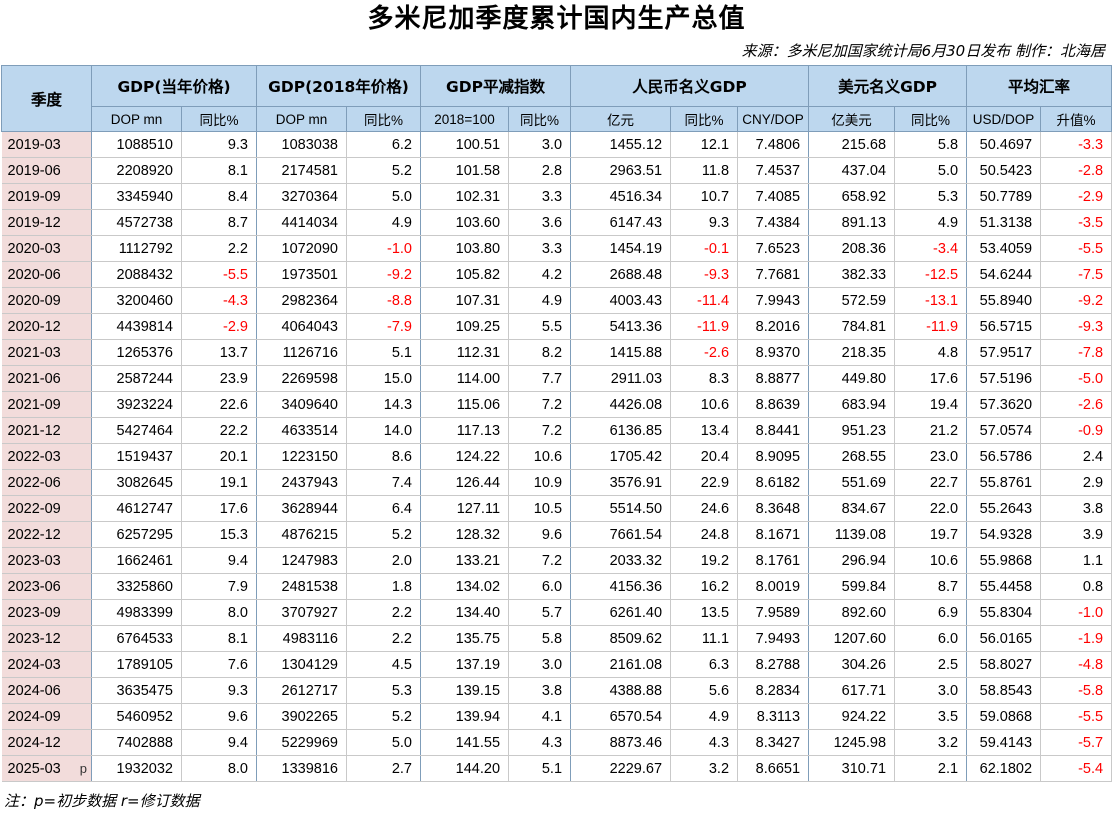 This screenshot has width=1113, height=813. I want to click on table-cell: 617.71, so click(852, 690).